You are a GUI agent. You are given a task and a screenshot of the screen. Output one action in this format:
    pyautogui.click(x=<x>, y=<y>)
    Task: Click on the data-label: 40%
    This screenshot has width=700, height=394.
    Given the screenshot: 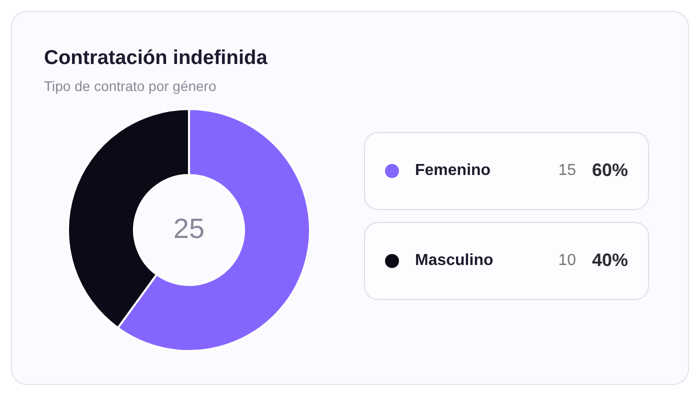 What is the action you would take?
    pyautogui.click(x=610, y=260)
    